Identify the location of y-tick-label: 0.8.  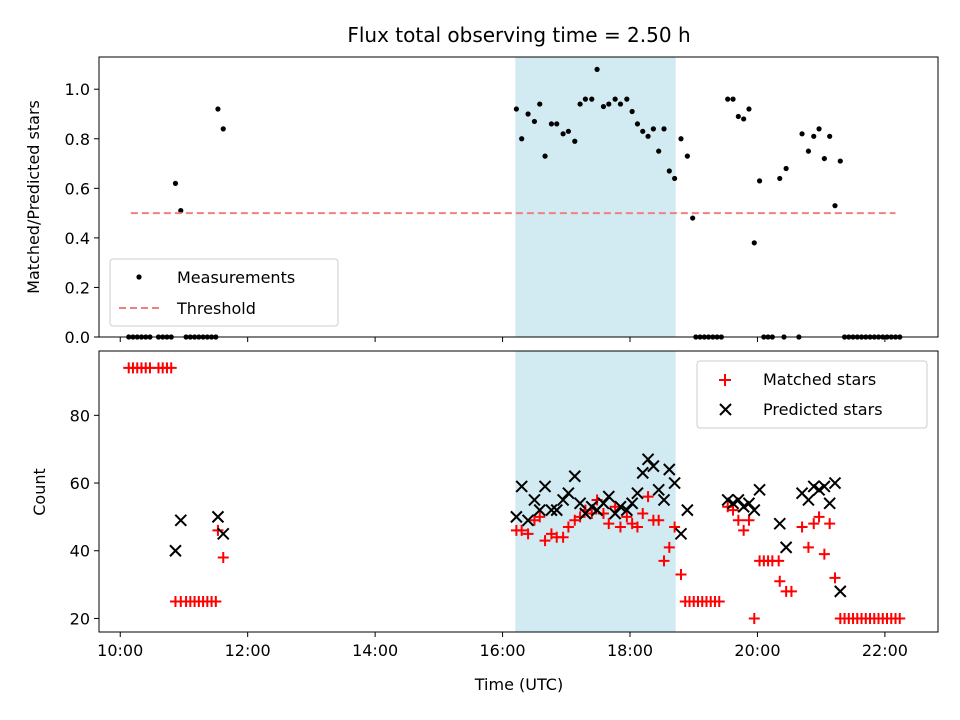
(77, 139).